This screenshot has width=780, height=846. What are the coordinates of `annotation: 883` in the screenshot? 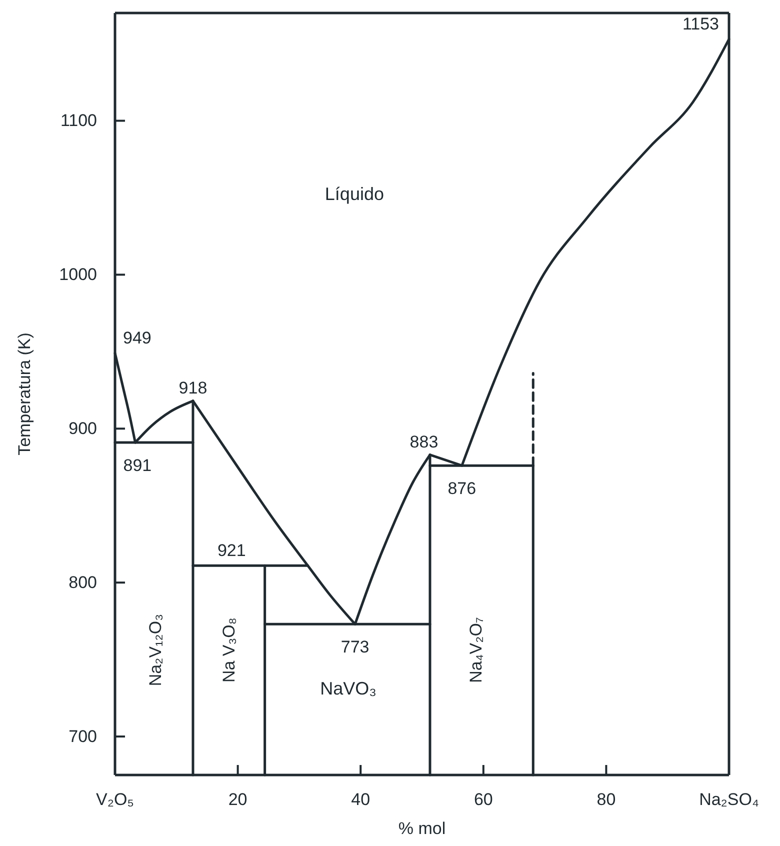 It's located at (424, 442).